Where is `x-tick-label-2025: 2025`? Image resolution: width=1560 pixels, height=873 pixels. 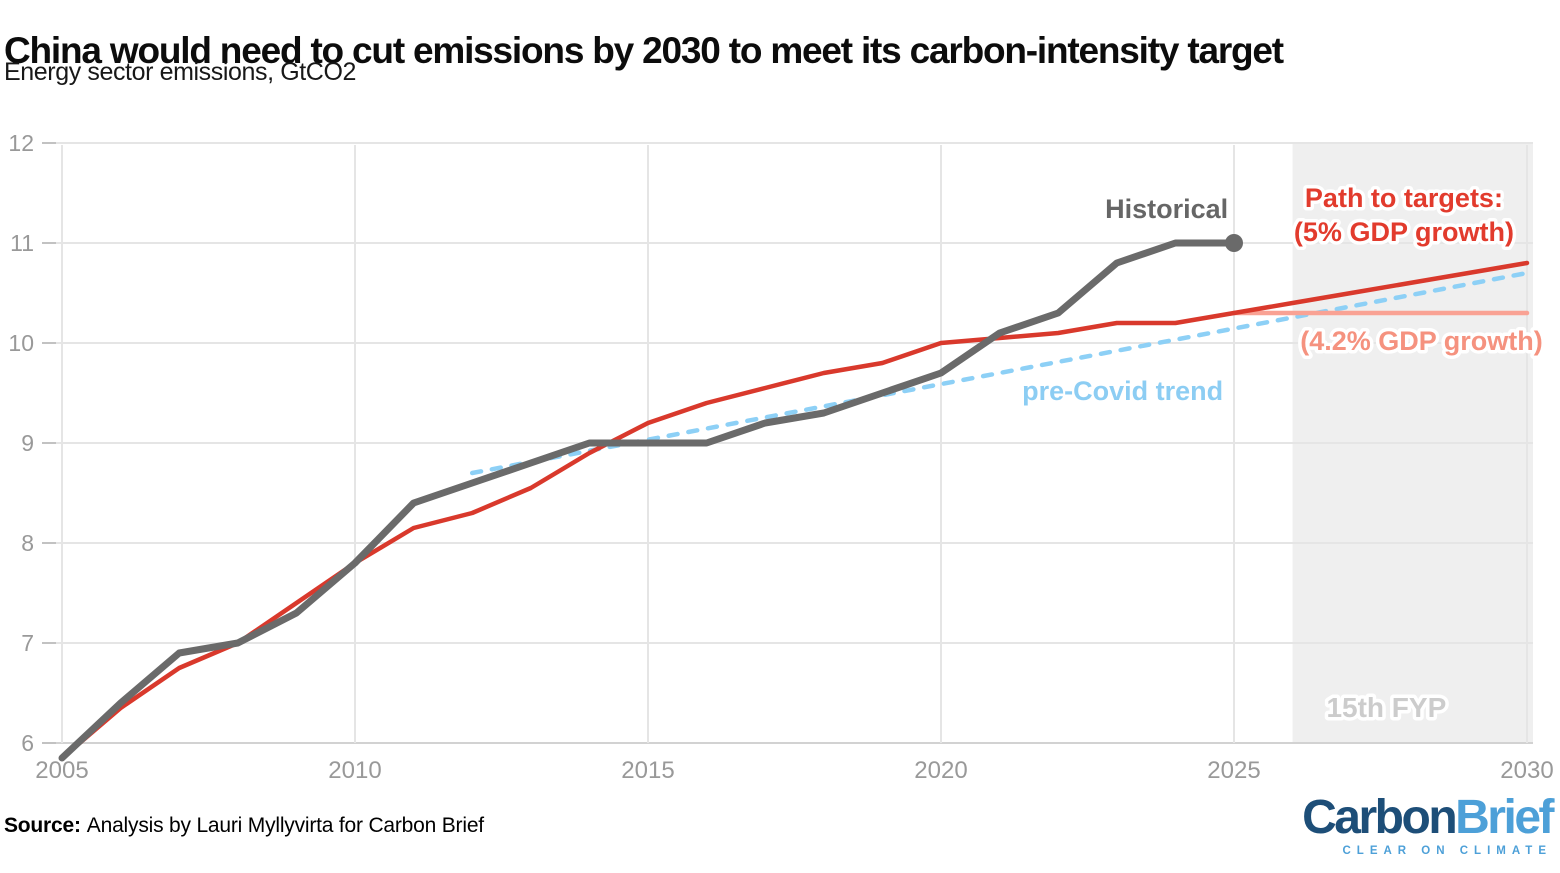
x-tick-label-2025: 2025 is located at coordinates (1233, 770).